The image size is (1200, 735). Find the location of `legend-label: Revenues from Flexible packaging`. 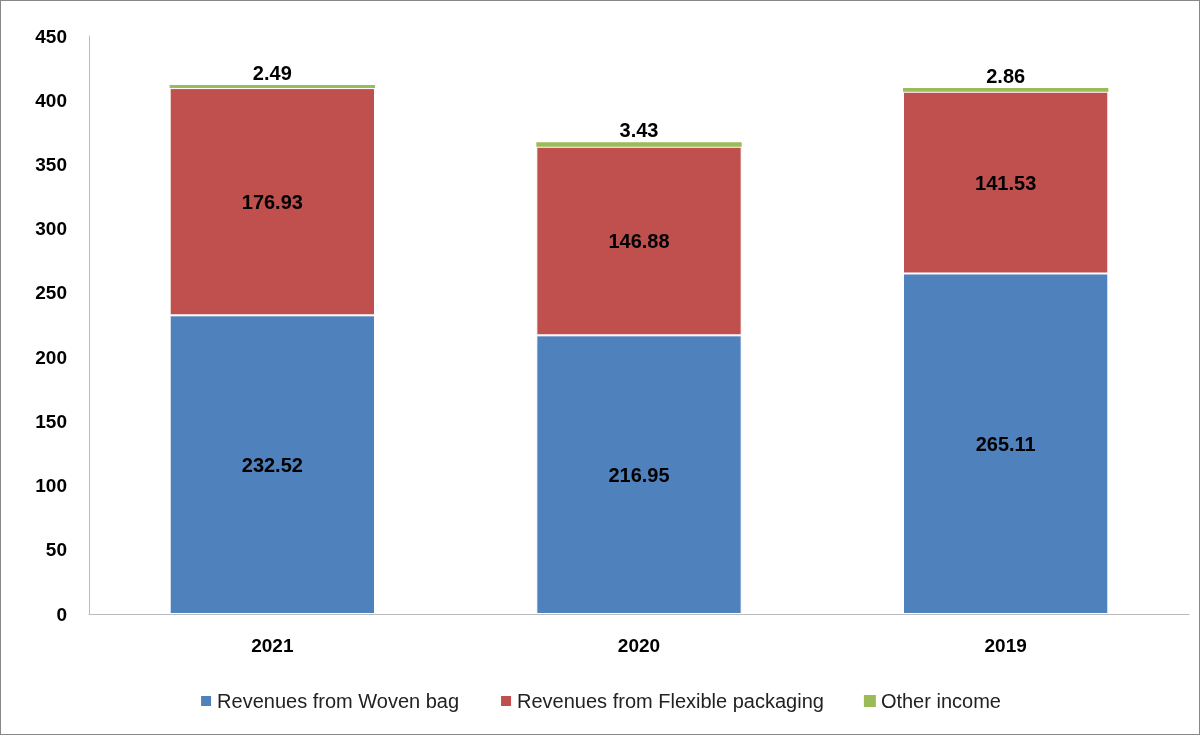

legend-label: Revenues from Flexible packaging is located at coordinates (670, 701).